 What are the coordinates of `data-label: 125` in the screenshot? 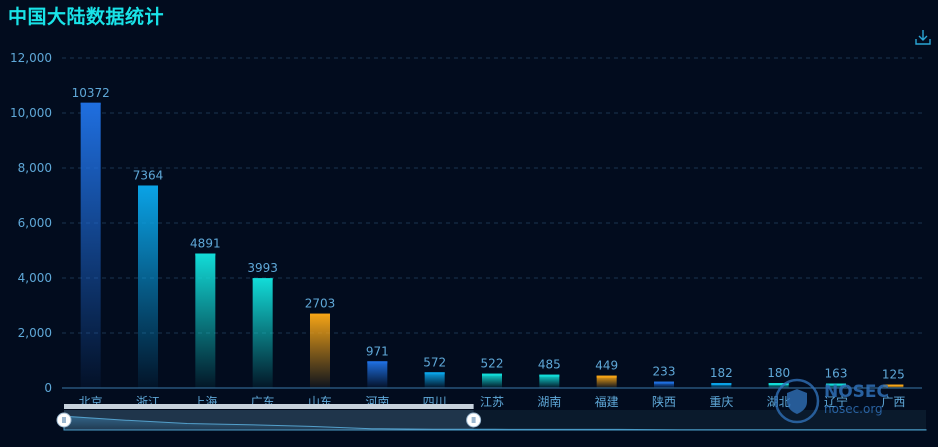 It's located at (893, 375).